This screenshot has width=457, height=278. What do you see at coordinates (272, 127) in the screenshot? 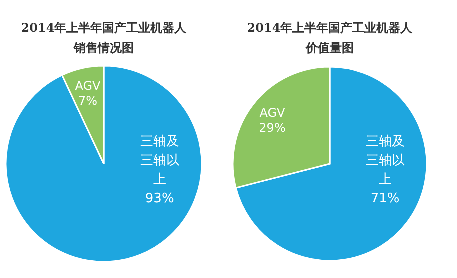
I see `data-label: 29%` at bounding box center [272, 127].